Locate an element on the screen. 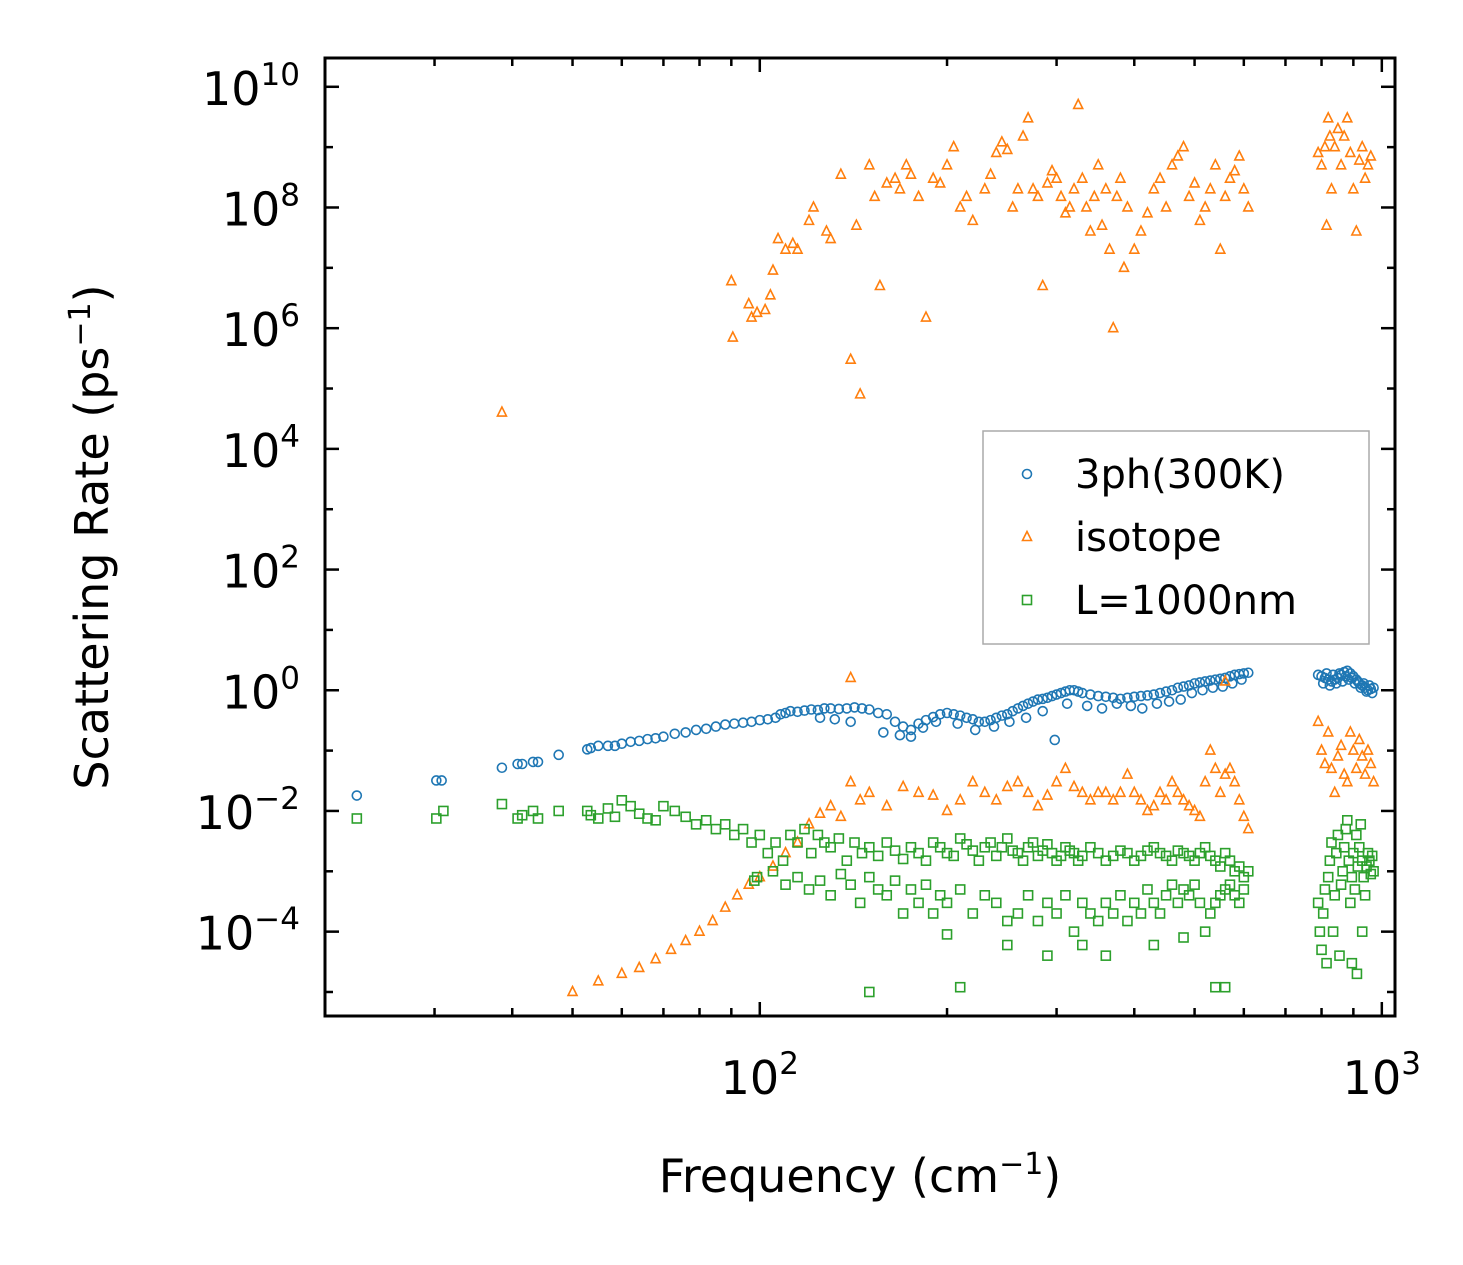  legend-entry: 3ph(300K) is located at coordinates (1153, 475).